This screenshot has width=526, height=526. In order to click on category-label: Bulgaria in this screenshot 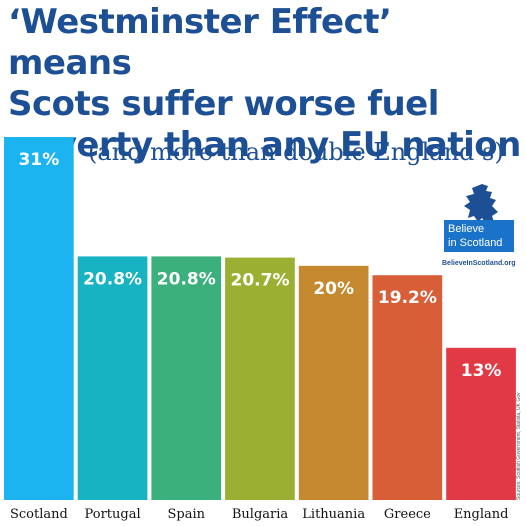, I will do `click(260, 514)`.